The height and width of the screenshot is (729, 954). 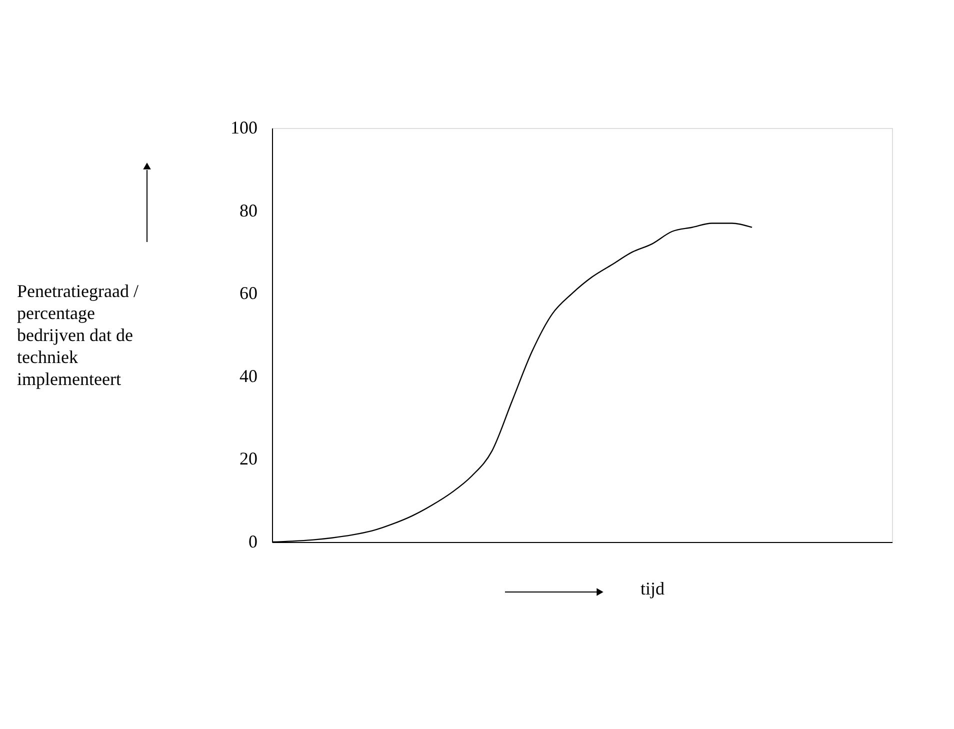 I want to click on y-tick-label: 100, so click(x=244, y=128).